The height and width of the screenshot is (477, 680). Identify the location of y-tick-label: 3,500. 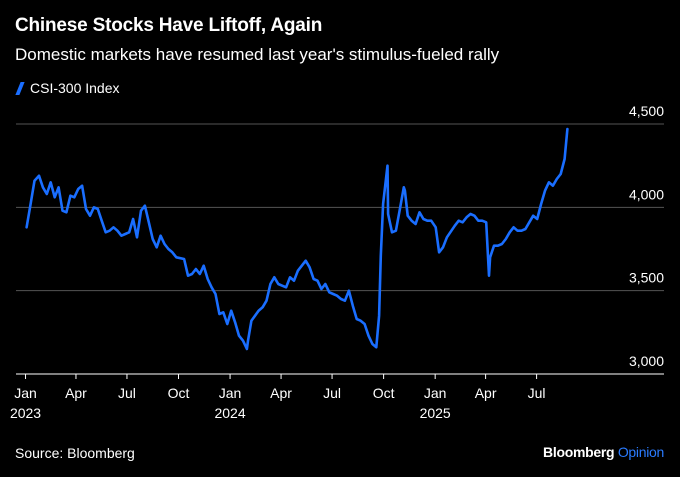
(646, 278).